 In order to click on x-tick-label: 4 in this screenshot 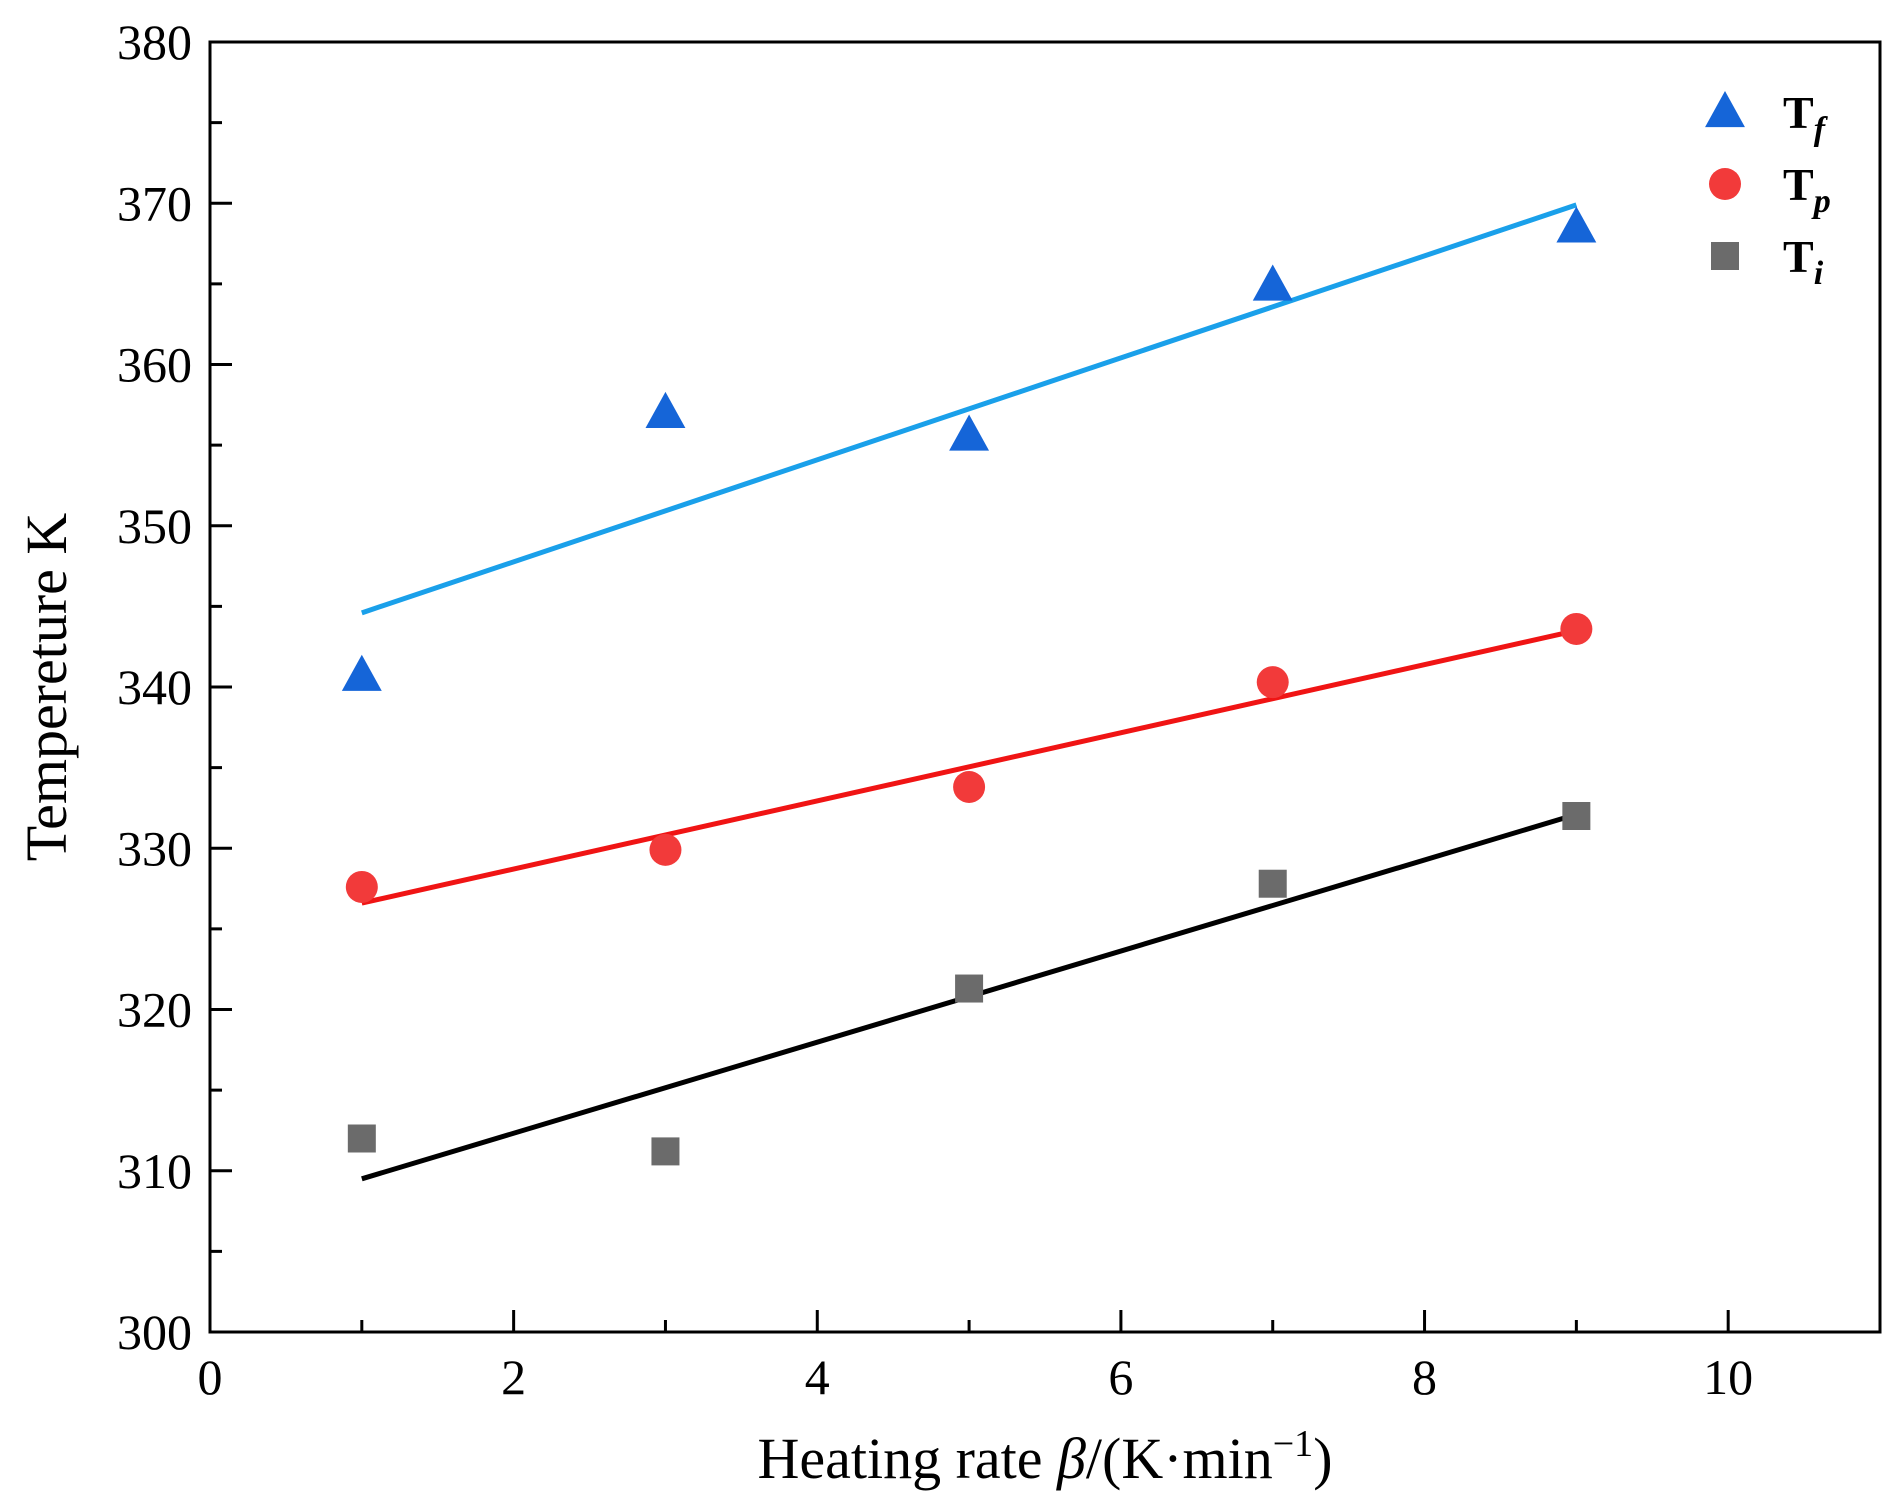, I will do `click(817, 1377)`.